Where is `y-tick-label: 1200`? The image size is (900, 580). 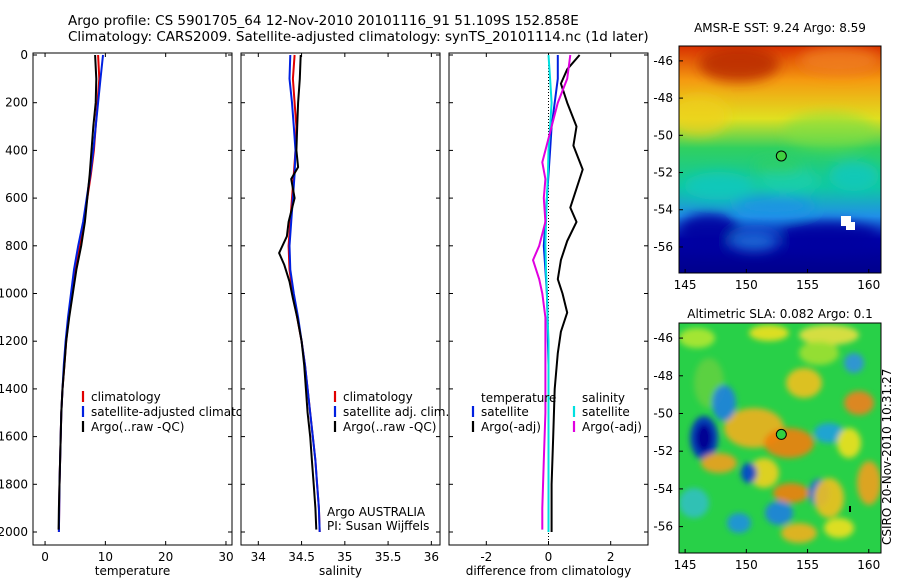
y-tick-label: 1200 is located at coordinates (14, 341).